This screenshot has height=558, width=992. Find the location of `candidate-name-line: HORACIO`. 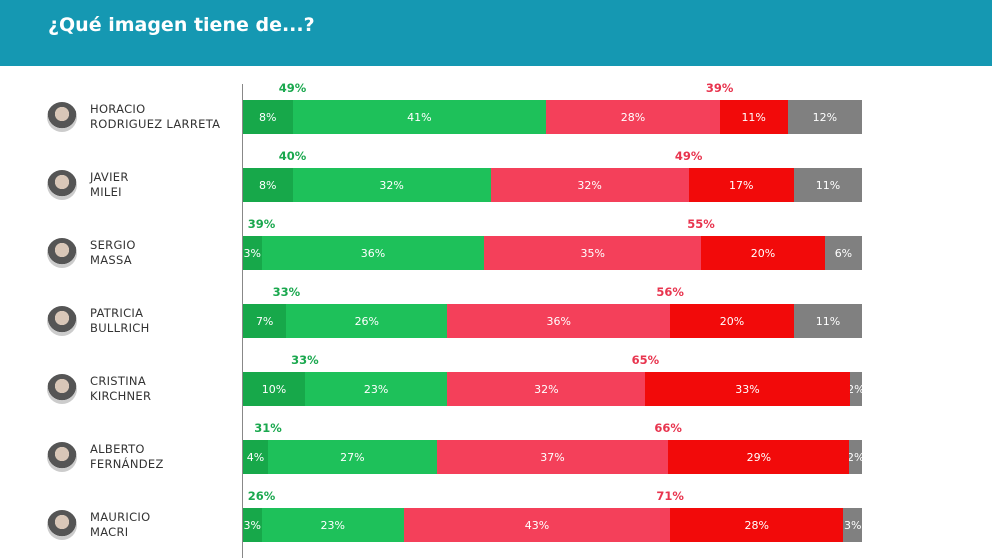

candidate-name-line: HORACIO is located at coordinates (118, 109).